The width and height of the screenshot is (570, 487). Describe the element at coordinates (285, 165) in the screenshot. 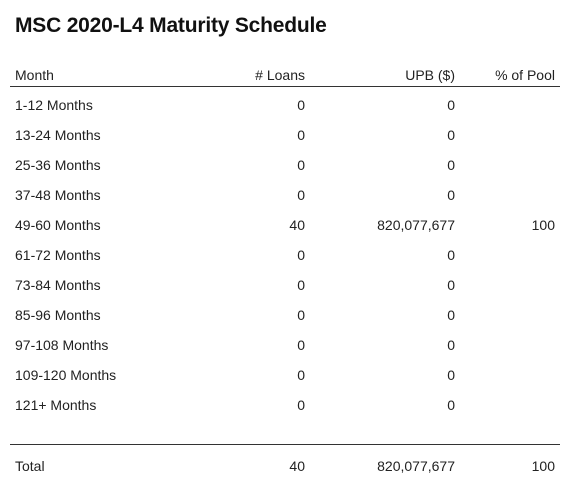

I see `table-row: 25-36 Months 0 0` at that location.